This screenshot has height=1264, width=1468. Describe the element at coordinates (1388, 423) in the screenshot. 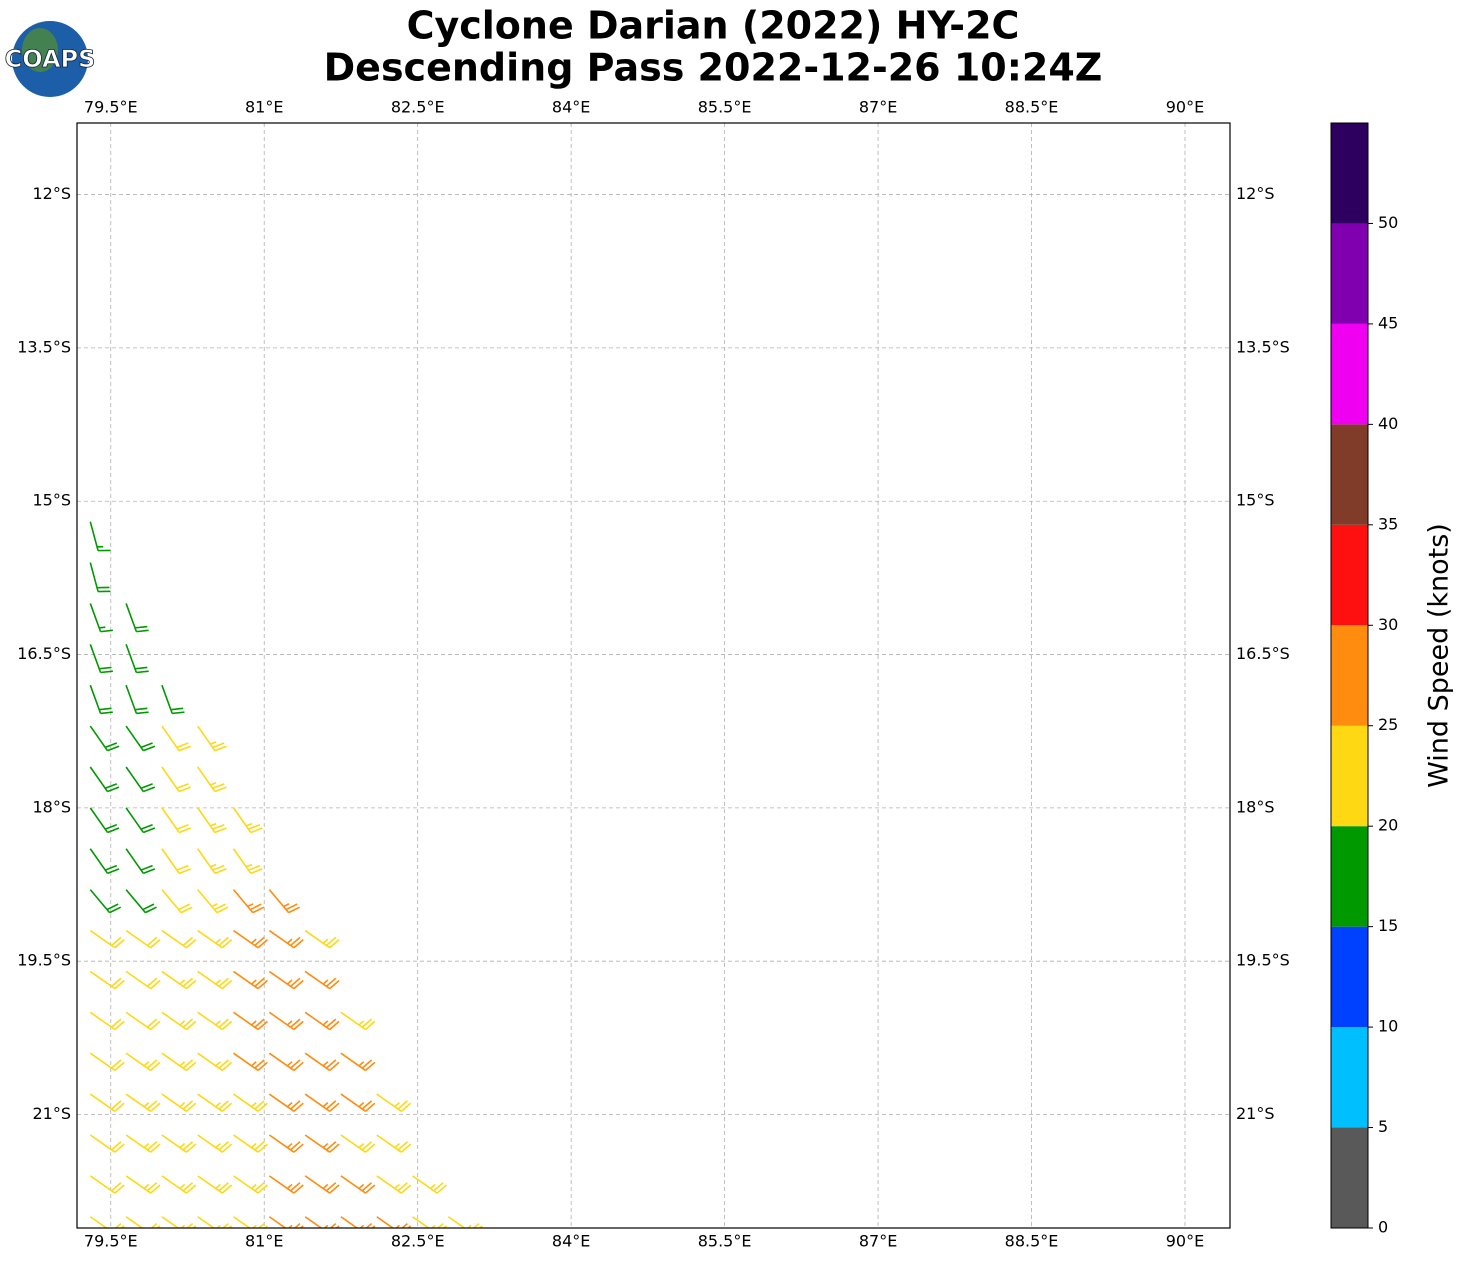

I see `colorbar-tick-label: 40` at that location.